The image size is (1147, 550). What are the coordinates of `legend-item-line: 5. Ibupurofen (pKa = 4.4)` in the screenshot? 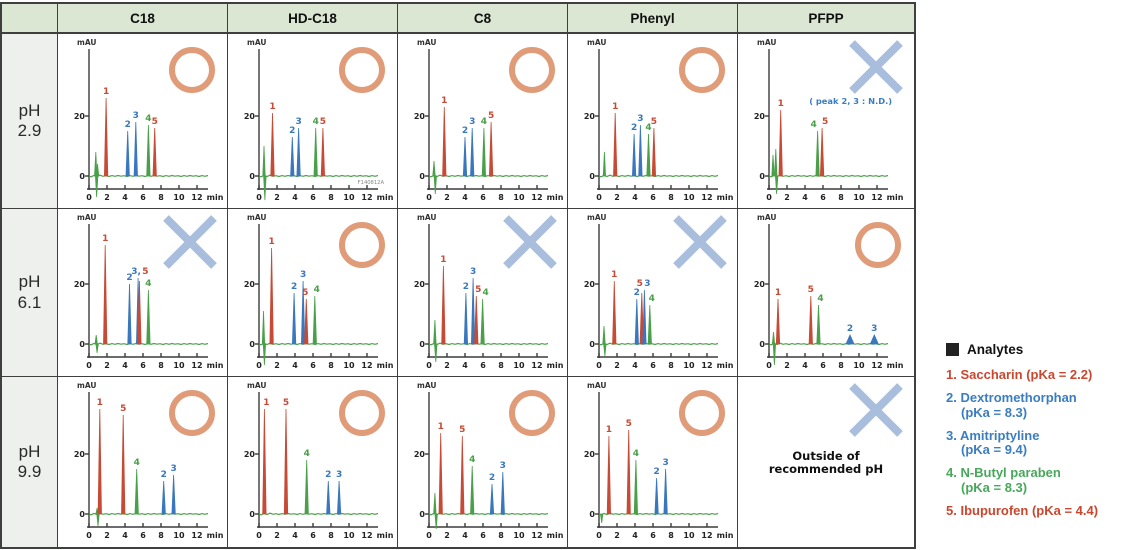 It's located at (1022, 511).